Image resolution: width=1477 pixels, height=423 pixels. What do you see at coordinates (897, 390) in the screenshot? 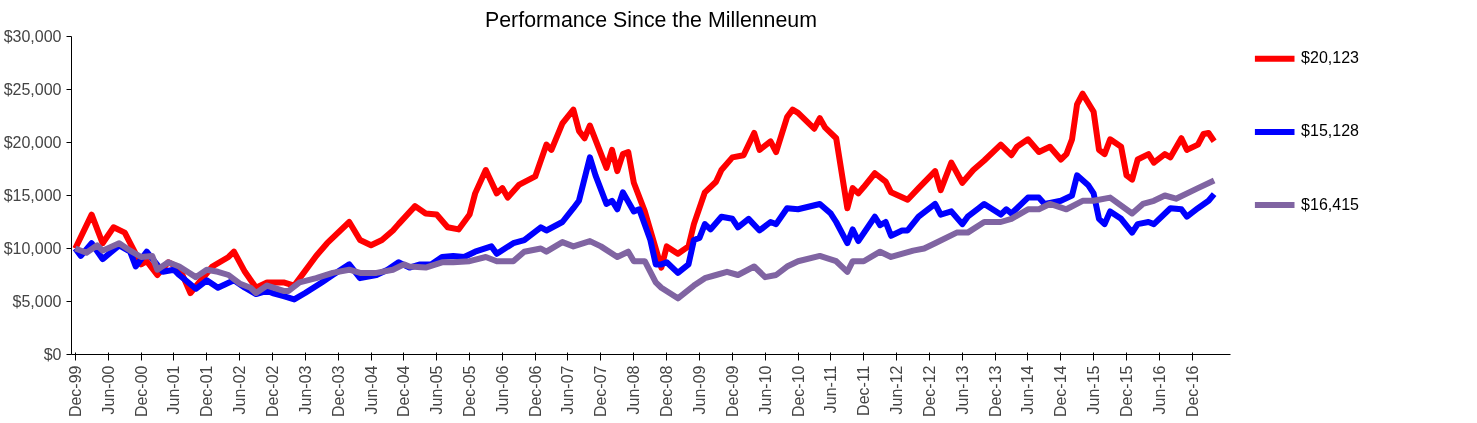
I see `x-tick-label: Jun-12` at bounding box center [897, 390].